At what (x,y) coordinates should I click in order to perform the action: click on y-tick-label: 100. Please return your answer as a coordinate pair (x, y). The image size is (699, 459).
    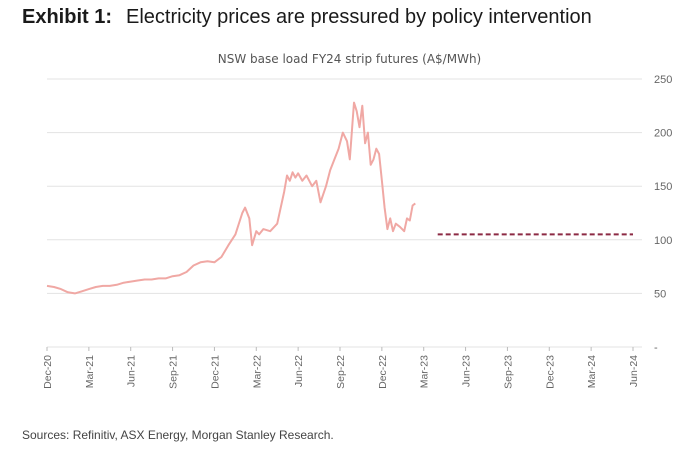
    Looking at the image, I should click on (663, 241).